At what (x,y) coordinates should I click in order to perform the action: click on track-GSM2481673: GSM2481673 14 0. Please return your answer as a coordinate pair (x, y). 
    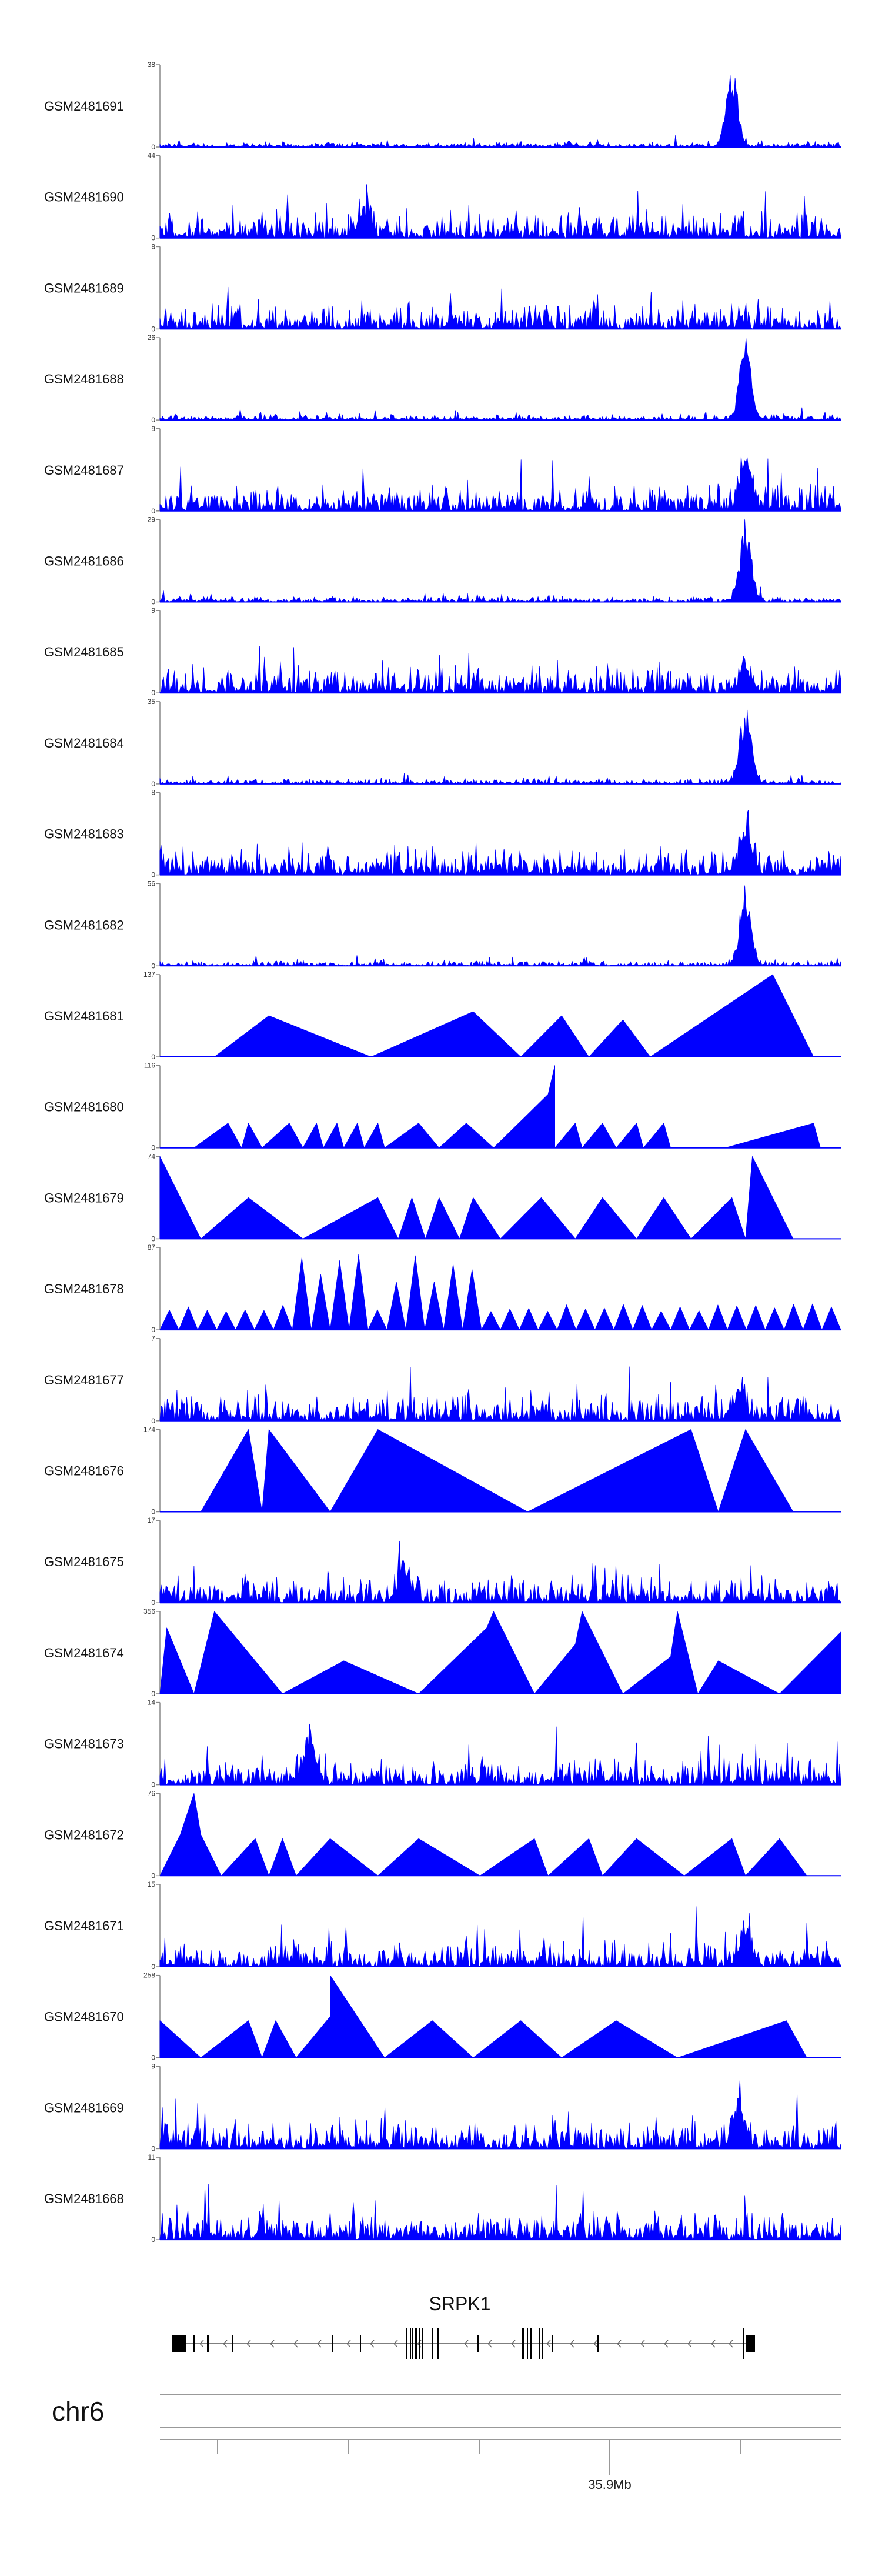
    Looking at the image, I should click on (442, 1744).